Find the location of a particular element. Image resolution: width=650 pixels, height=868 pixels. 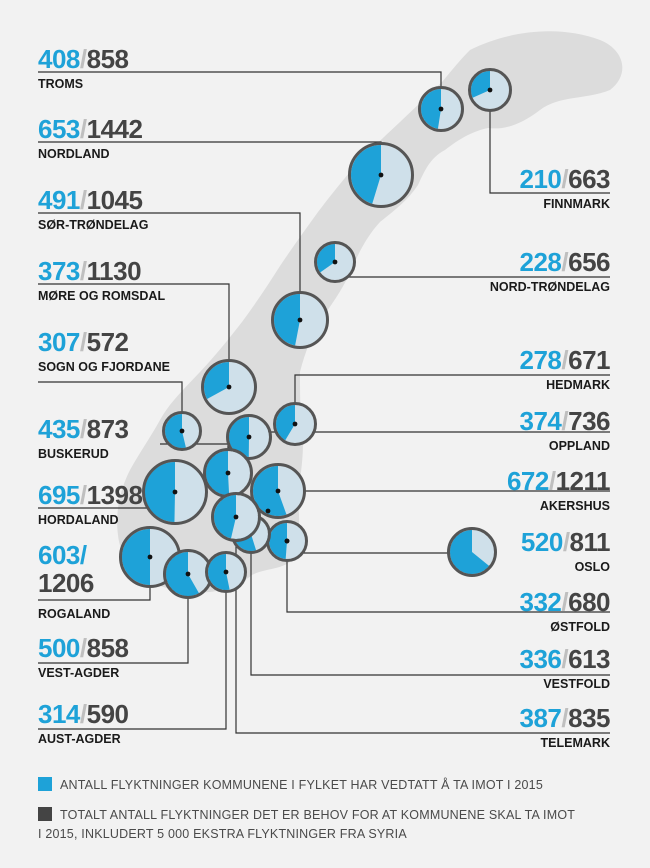

label-nordland: 653/1442 NORDLAND is located at coordinates (90, 137).